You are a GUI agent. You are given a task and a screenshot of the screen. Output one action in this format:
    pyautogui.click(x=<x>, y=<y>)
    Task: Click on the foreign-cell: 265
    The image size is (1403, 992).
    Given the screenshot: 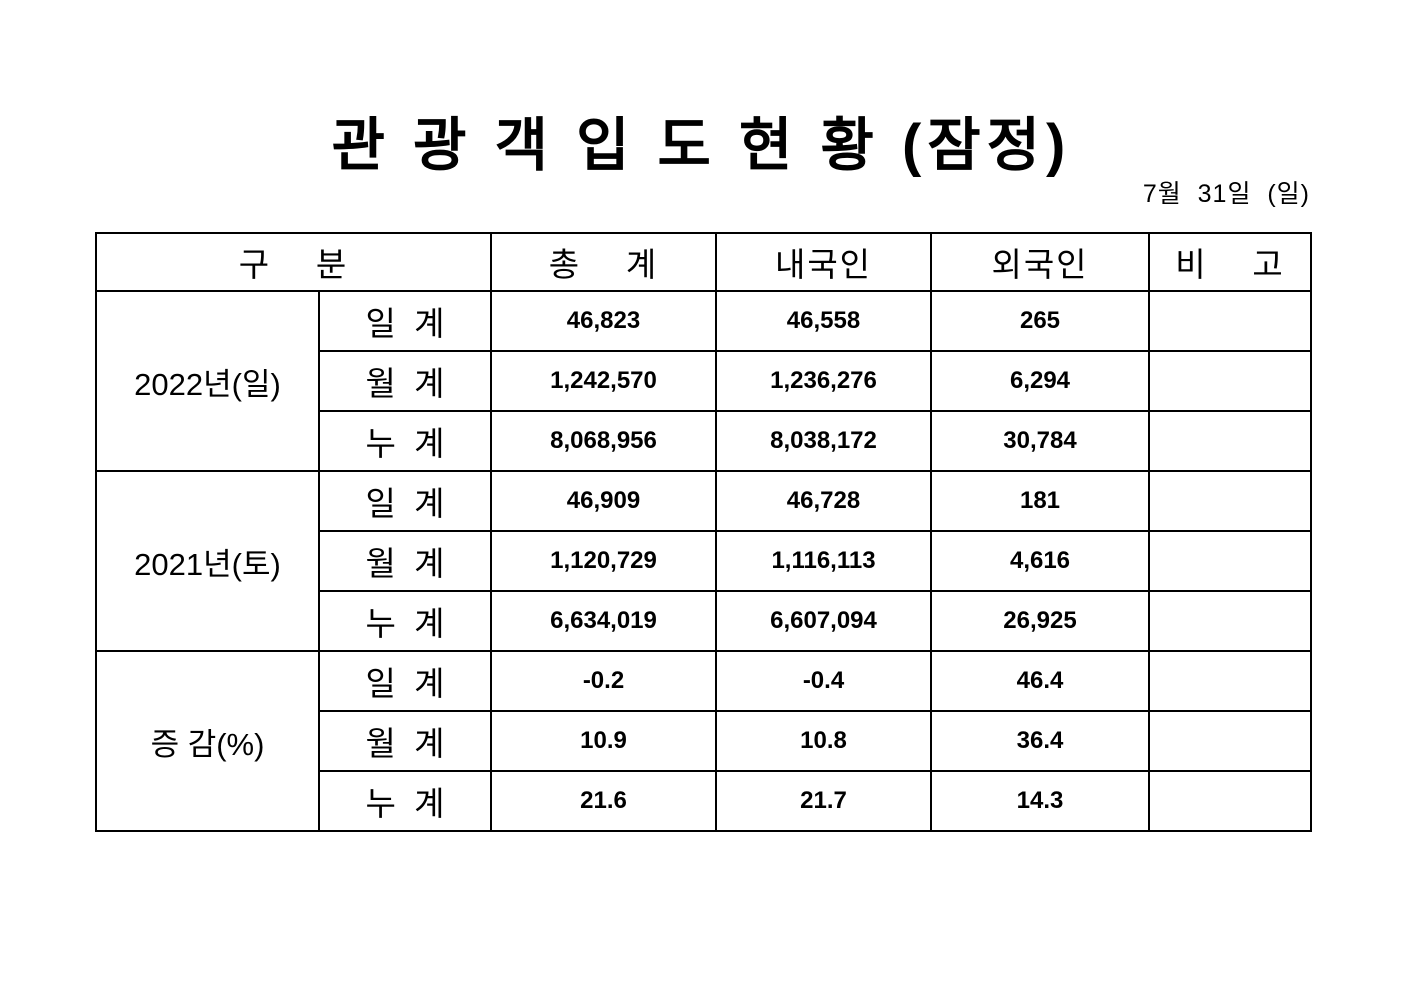 What is the action you would take?
    pyautogui.click(x=1040, y=321)
    